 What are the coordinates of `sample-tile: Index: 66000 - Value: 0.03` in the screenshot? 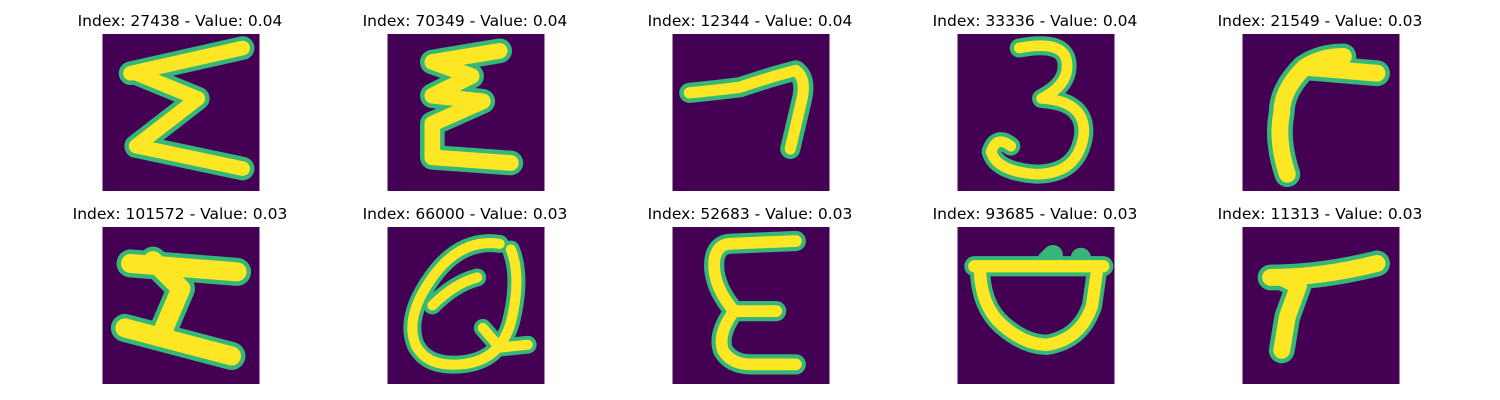 It's located at (465, 293).